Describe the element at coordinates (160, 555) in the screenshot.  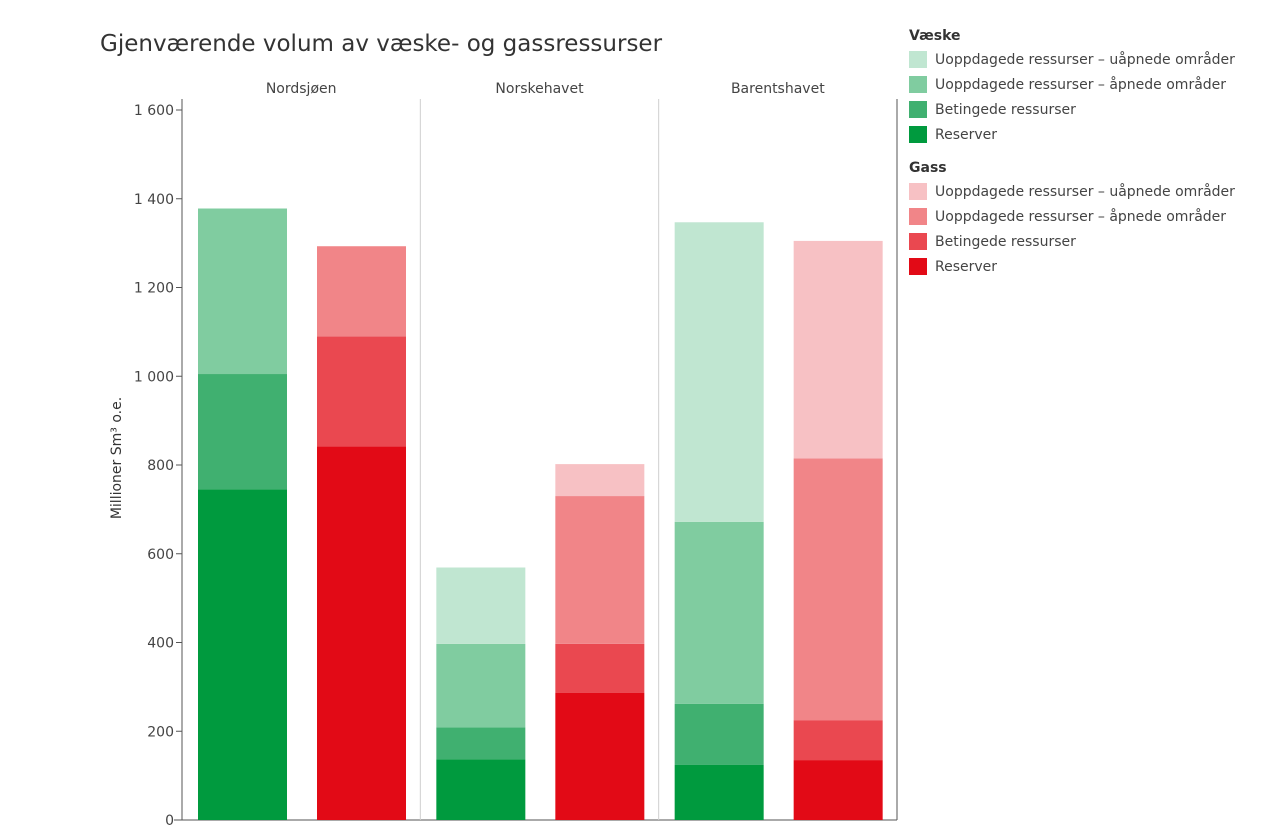
I see `y-tick-label: 600` at that location.